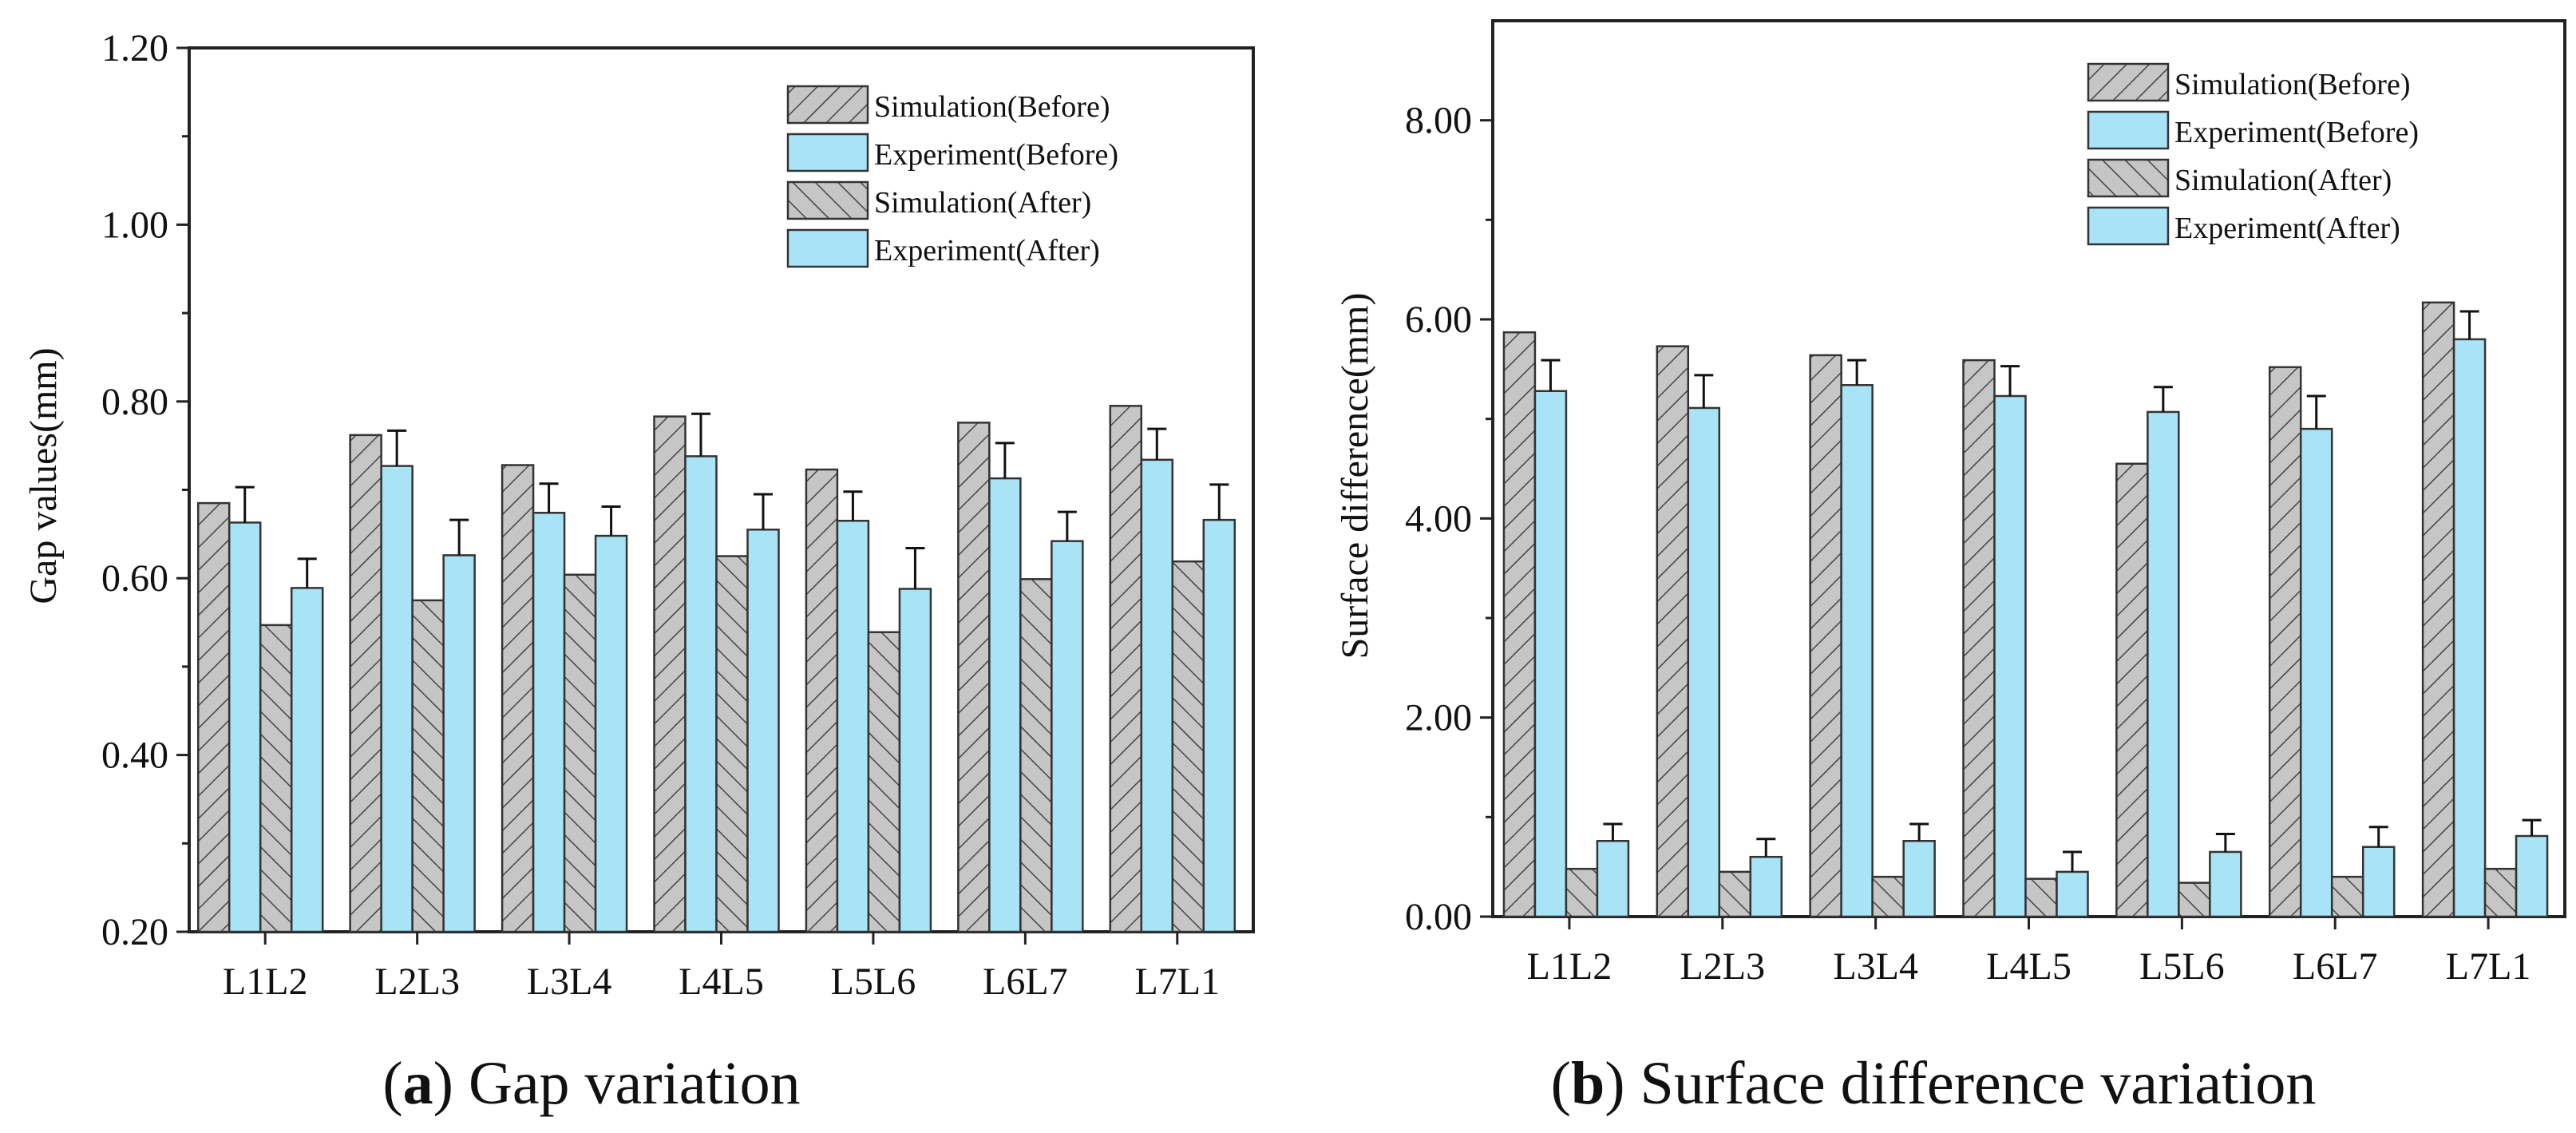 This screenshot has height=1133, width=2576. Describe the element at coordinates (1439, 121) in the screenshot. I see `y-tick-label: 8.00` at that location.